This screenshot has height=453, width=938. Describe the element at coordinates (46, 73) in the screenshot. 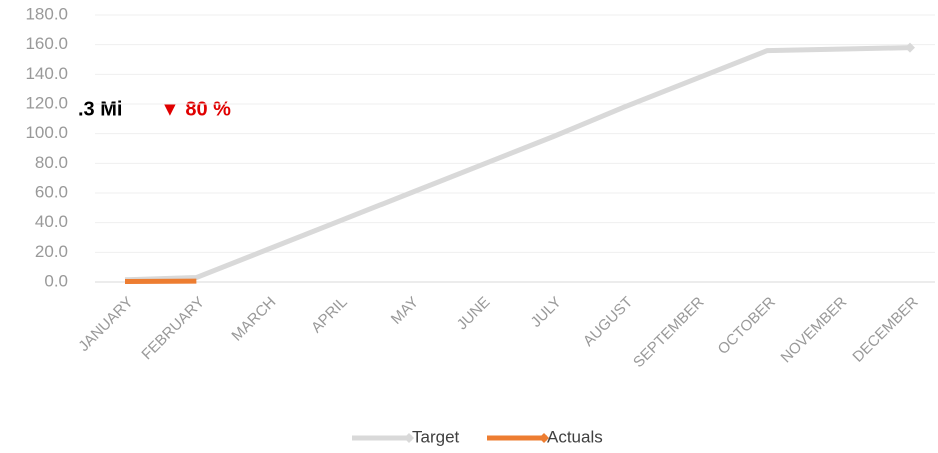

I see `y-tick-label: 140.0` at that location.